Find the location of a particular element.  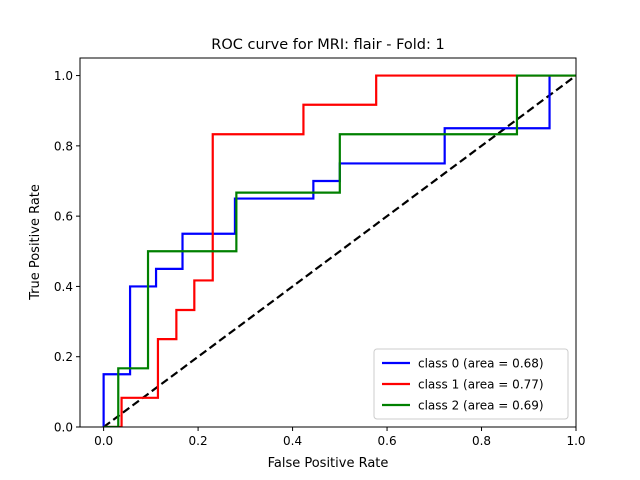

x-tick-label: 0.4 is located at coordinates (292, 441).